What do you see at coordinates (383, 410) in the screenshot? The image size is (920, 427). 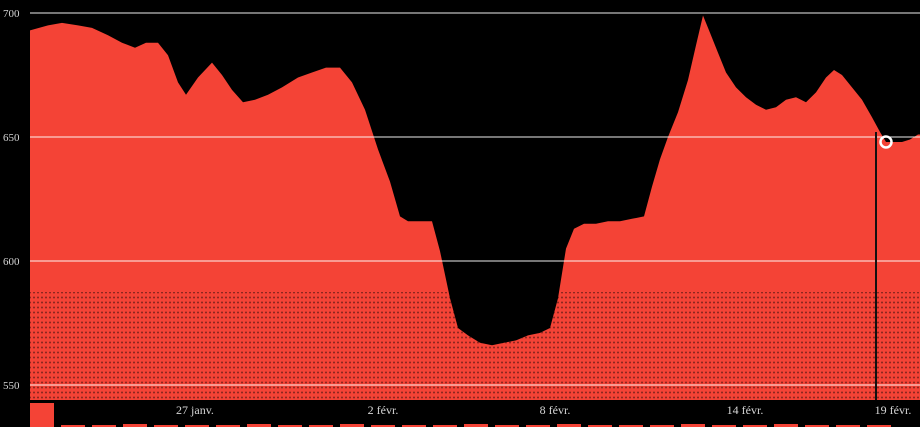 I see `x-axis-label: 2 févr.` at bounding box center [383, 410].